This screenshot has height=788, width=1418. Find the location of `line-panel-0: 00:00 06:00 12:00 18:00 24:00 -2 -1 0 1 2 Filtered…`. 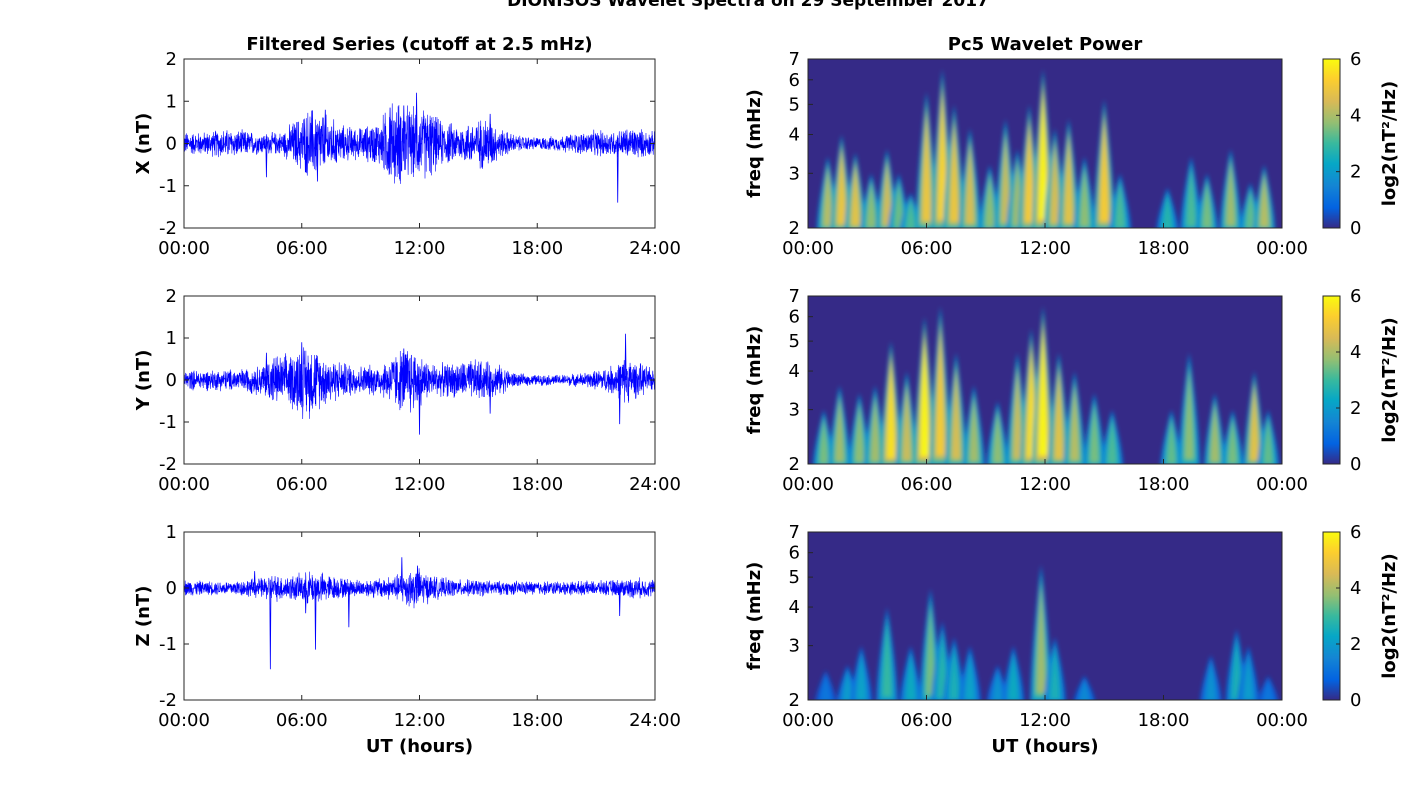

line-panel-0: 00:00 06:00 12:00 18:00 24:00 -2 -1 0 1 2 Filtered… is located at coordinates (407, 146).